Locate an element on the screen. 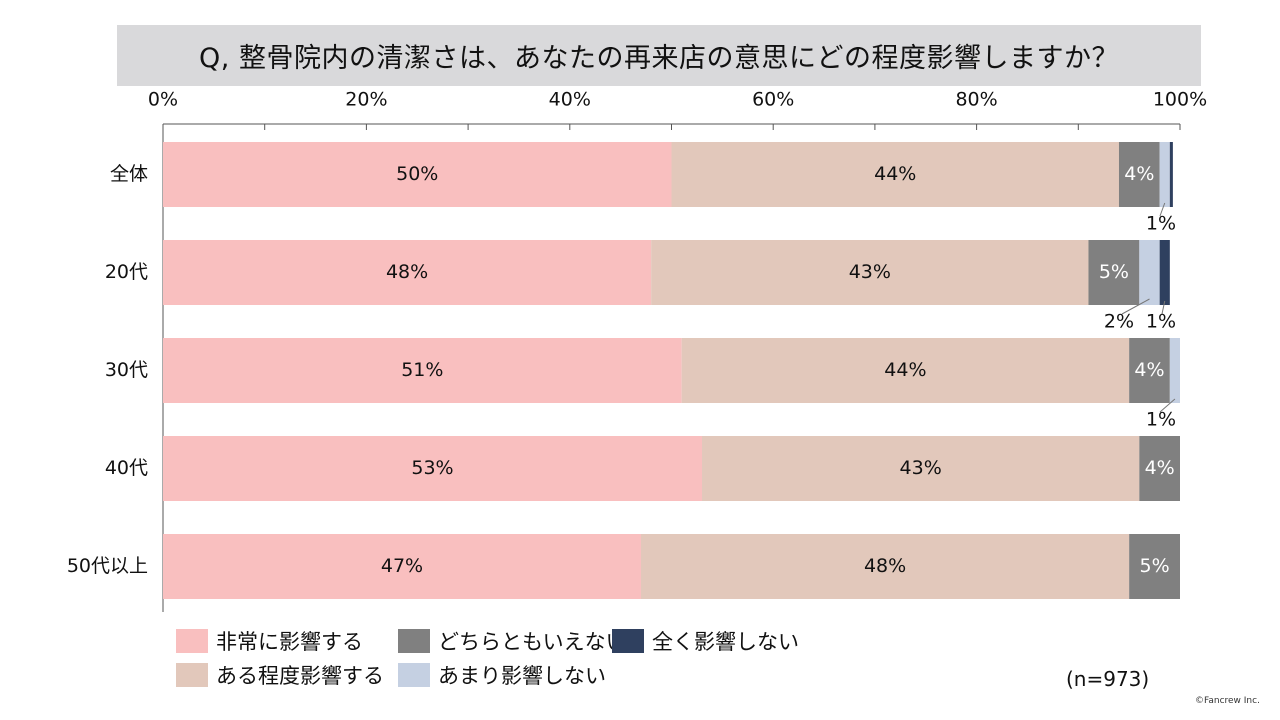 This screenshot has width=1280, height=720. legend-label: あまり影響しない is located at coordinates (522, 676).